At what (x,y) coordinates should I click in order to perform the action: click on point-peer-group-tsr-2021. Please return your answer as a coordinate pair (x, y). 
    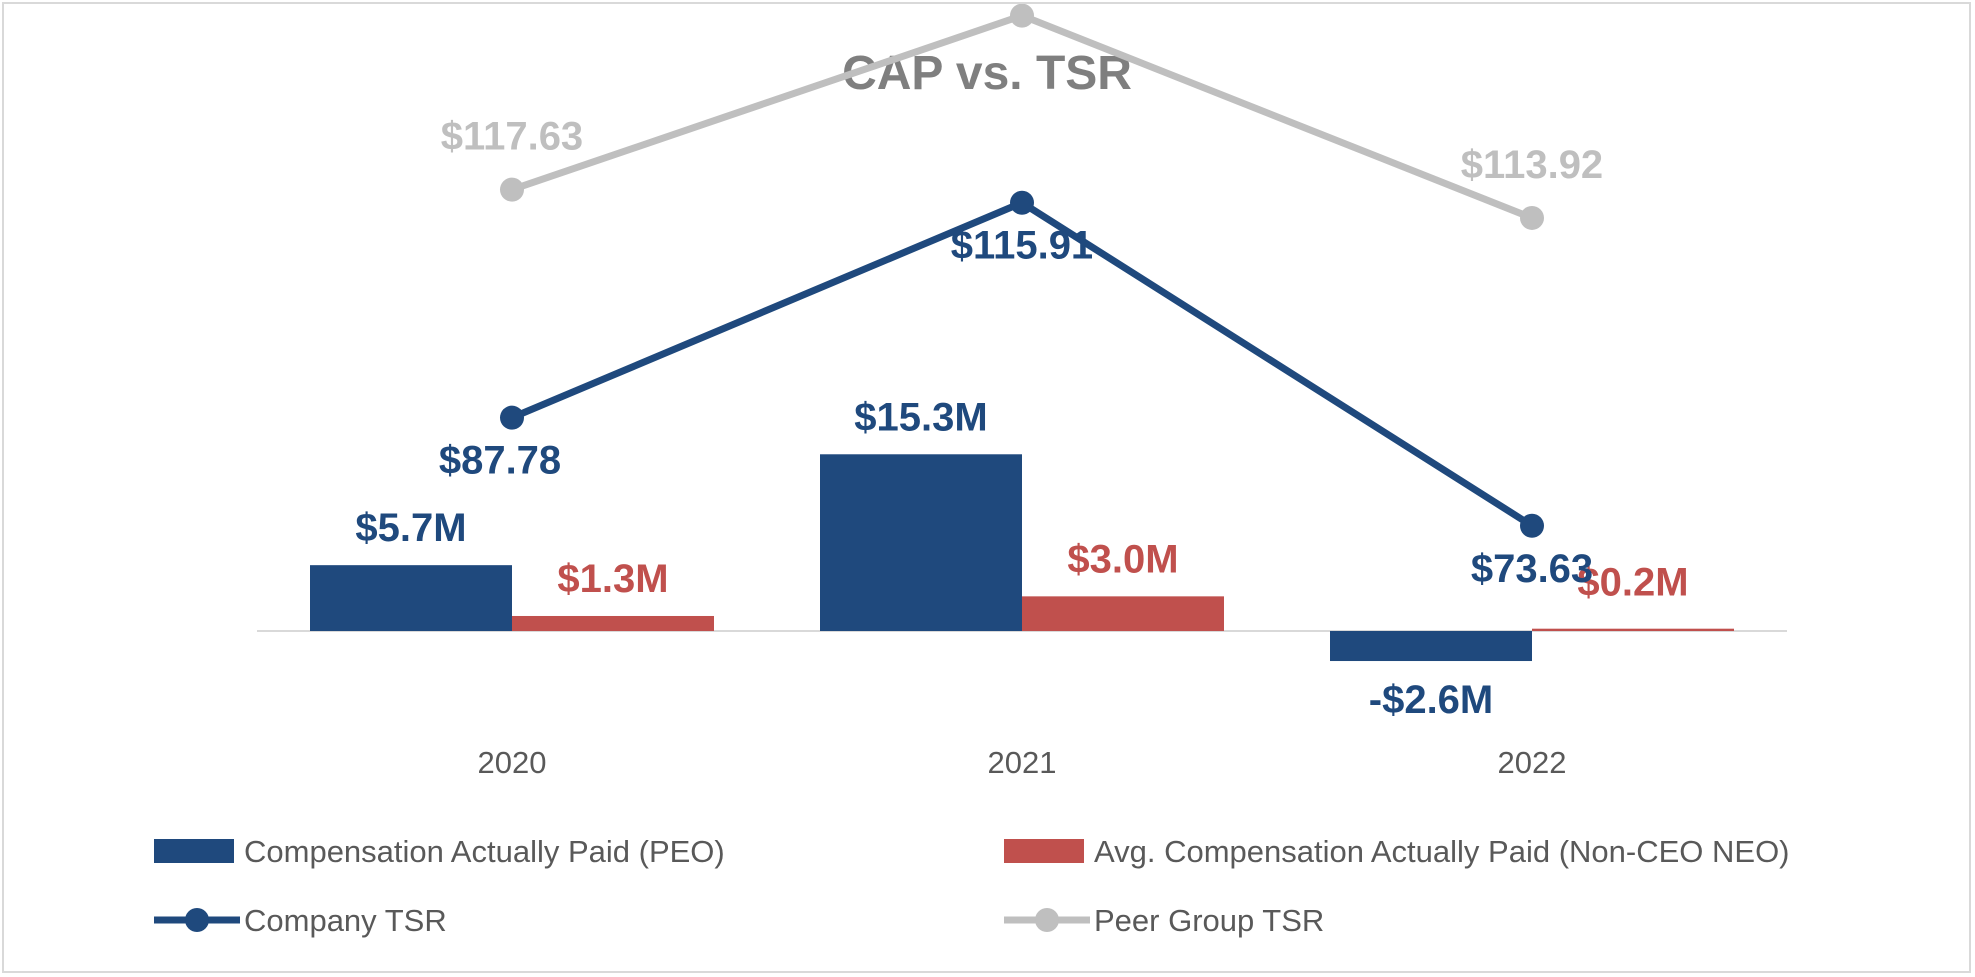
    Looking at the image, I should click on (1022, 15).